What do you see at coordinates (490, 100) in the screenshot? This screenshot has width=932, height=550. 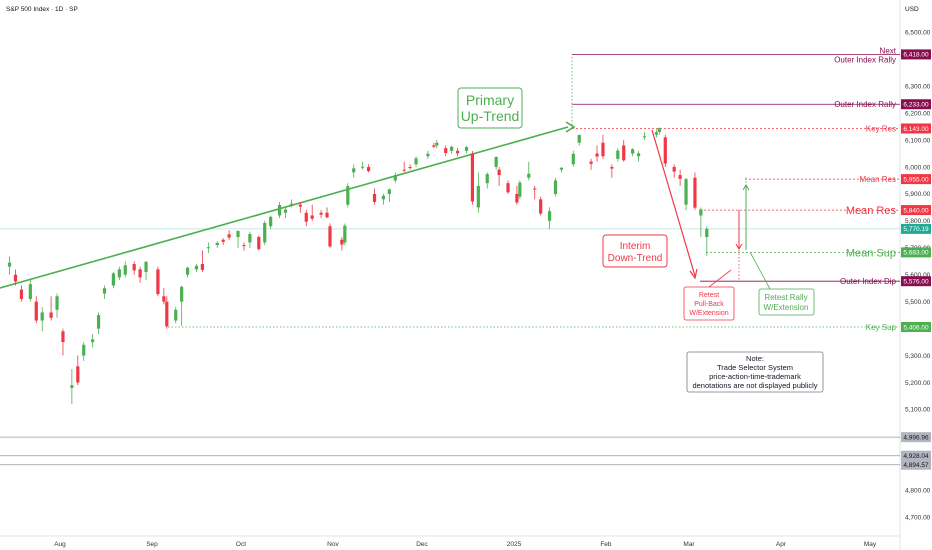 I see `primary-trend-line1: Primary` at bounding box center [490, 100].